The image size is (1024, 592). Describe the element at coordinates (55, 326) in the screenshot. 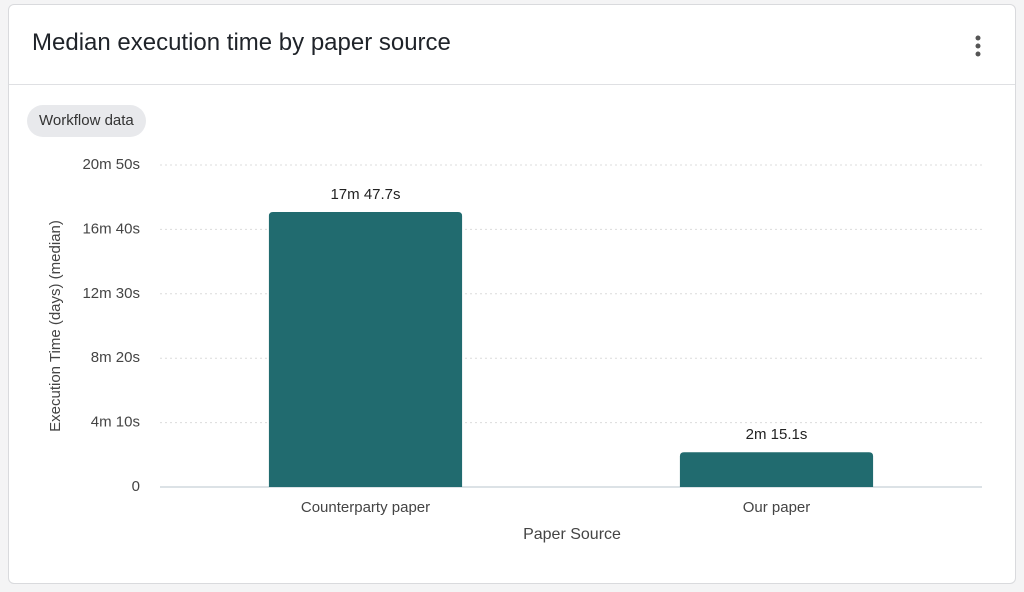

I see `y-axis-label: Execution Time (days) (median)` at that location.